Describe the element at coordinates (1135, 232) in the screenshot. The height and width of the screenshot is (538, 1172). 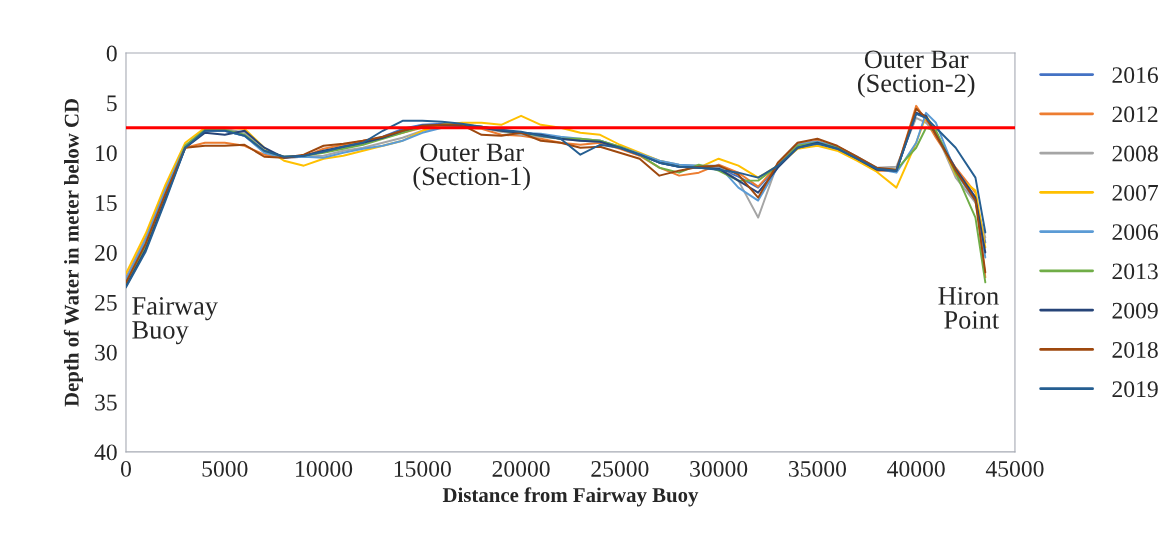
I see `legend-label: 2006` at that location.